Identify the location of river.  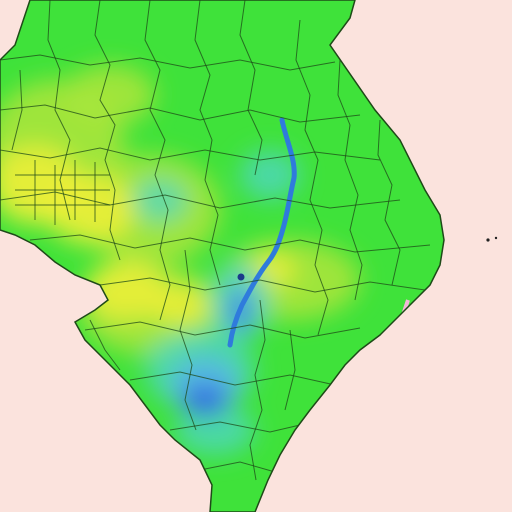
(262, 232).